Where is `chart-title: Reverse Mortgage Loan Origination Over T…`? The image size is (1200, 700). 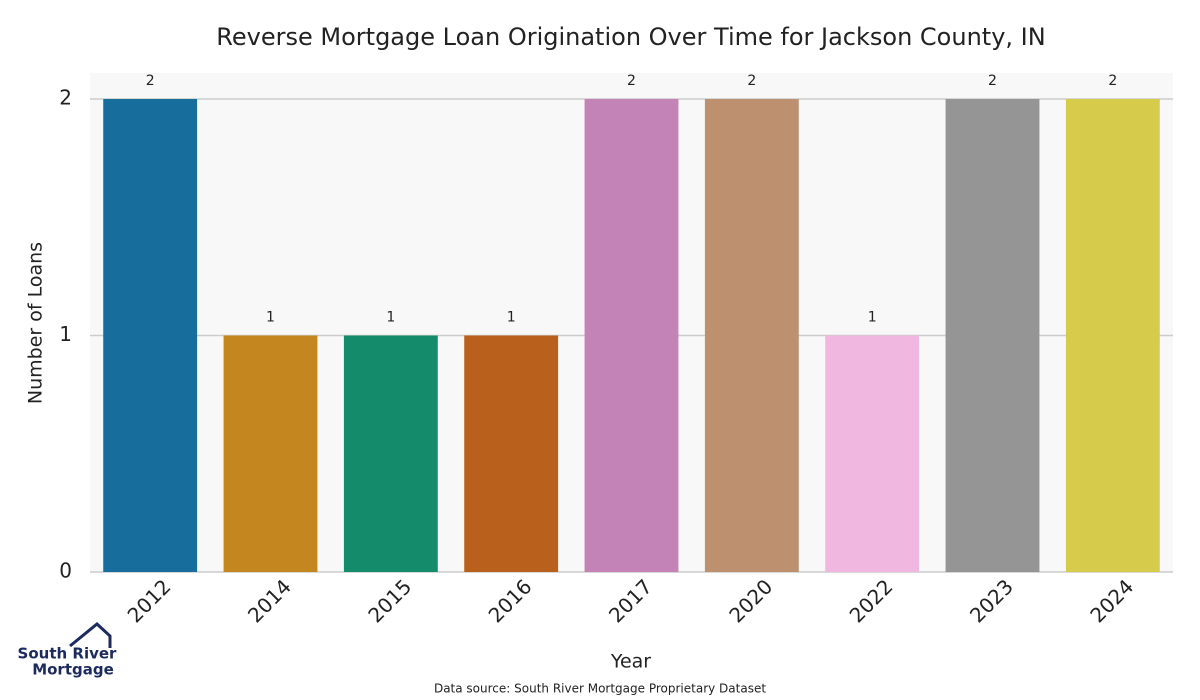 chart-title: Reverse Mortgage Loan Origination Over T… is located at coordinates (630, 37).